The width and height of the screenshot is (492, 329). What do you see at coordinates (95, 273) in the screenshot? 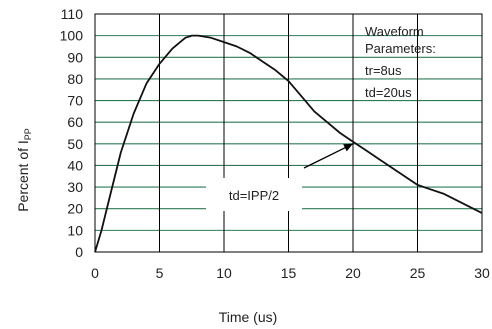
I see `x-tick-label: 0` at bounding box center [95, 273].